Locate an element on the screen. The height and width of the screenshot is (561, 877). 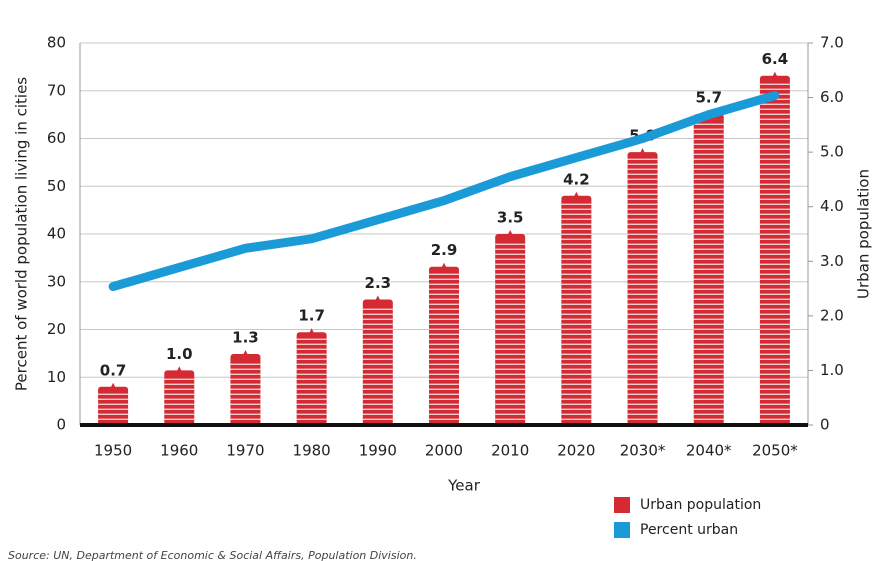
x-tick-label: 2020 is located at coordinates (576, 451).